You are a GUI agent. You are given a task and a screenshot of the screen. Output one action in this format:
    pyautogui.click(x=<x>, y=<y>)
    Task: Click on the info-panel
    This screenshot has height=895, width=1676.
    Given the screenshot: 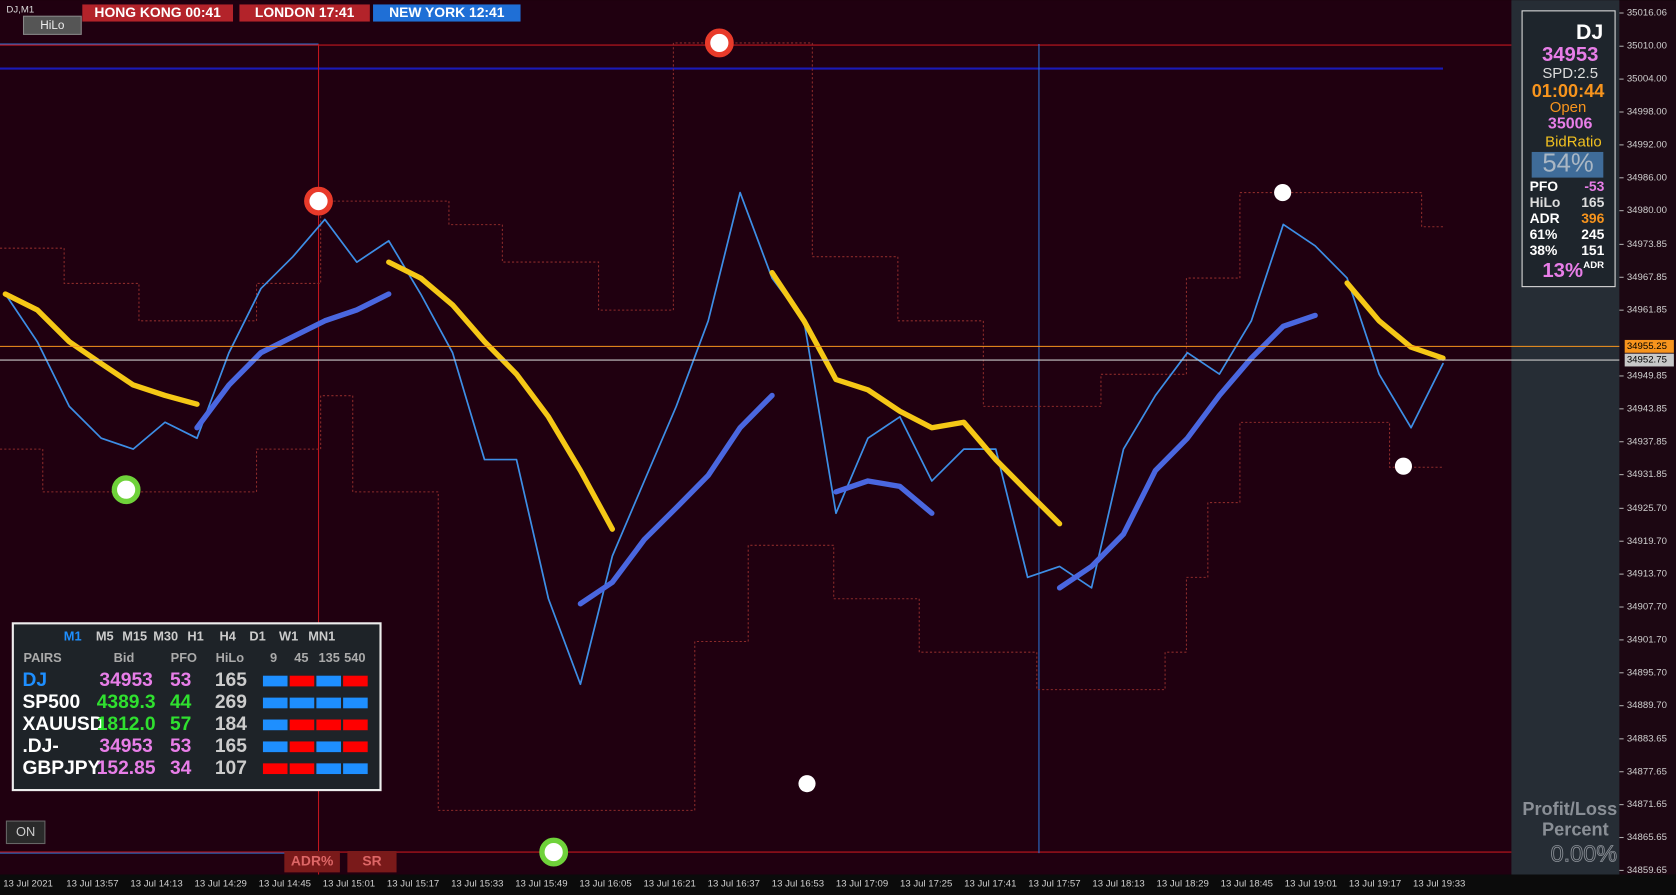 What is the action you would take?
    pyautogui.click(x=1568, y=149)
    